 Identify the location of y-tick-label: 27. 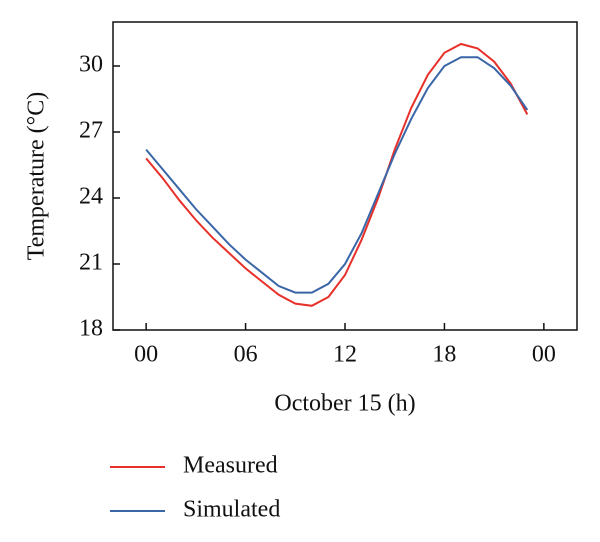
(91, 131).